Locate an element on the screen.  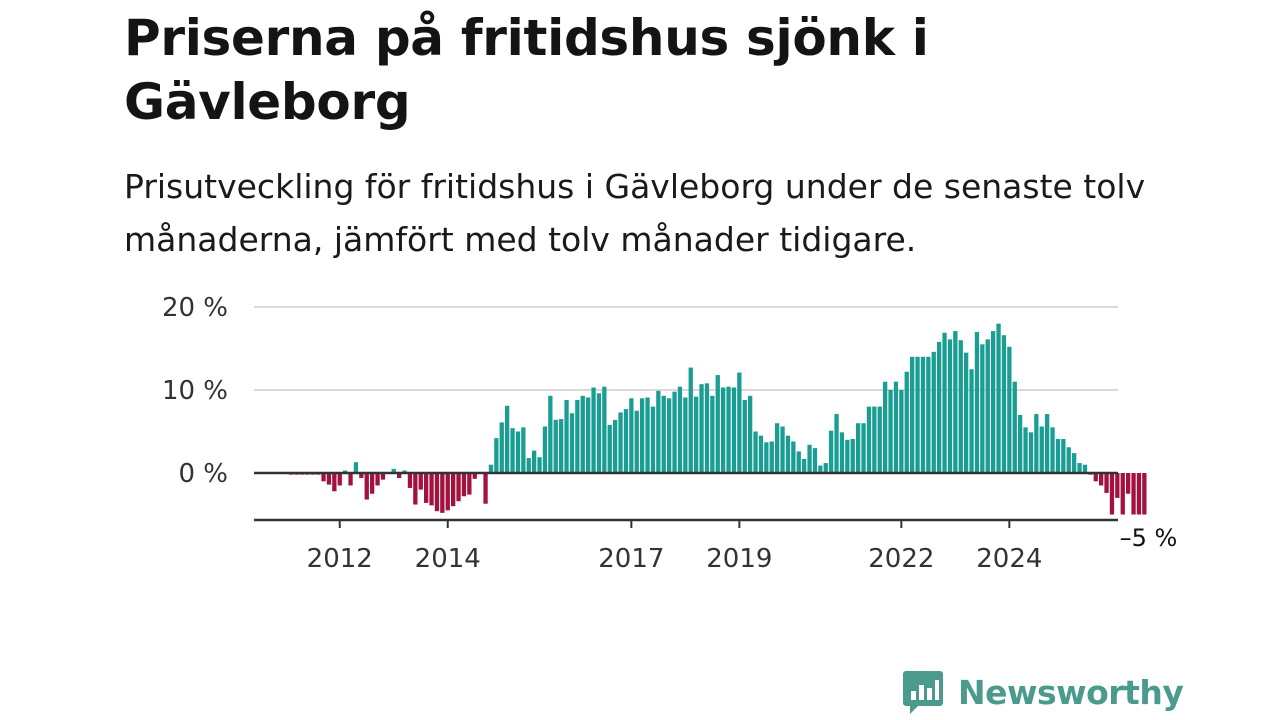
y-tick-label: 20 % is located at coordinates (195, 308).